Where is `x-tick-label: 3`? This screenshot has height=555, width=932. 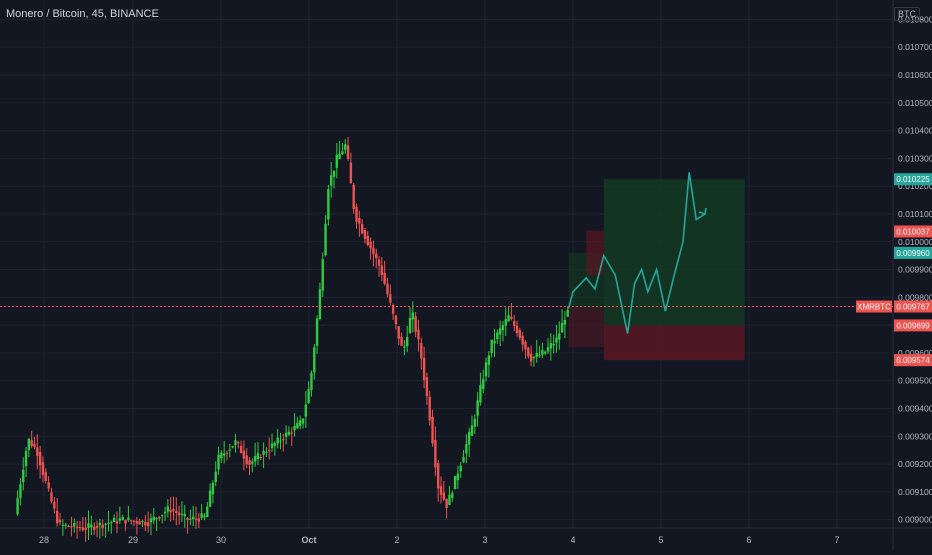 x-tick-label: 3 is located at coordinates (484, 540).